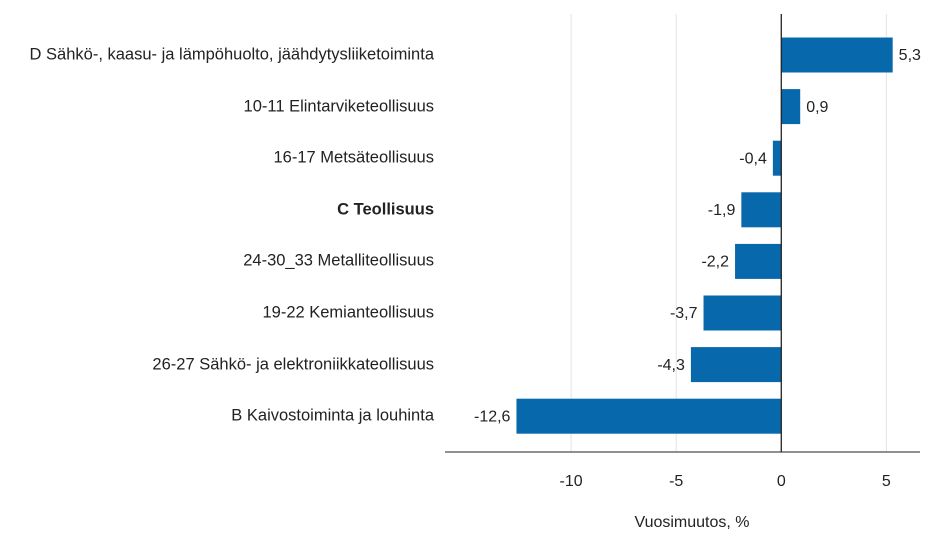 The width and height of the screenshot is (936, 535). What do you see at coordinates (886, 481) in the screenshot?
I see `x-tick-label: 5` at bounding box center [886, 481].